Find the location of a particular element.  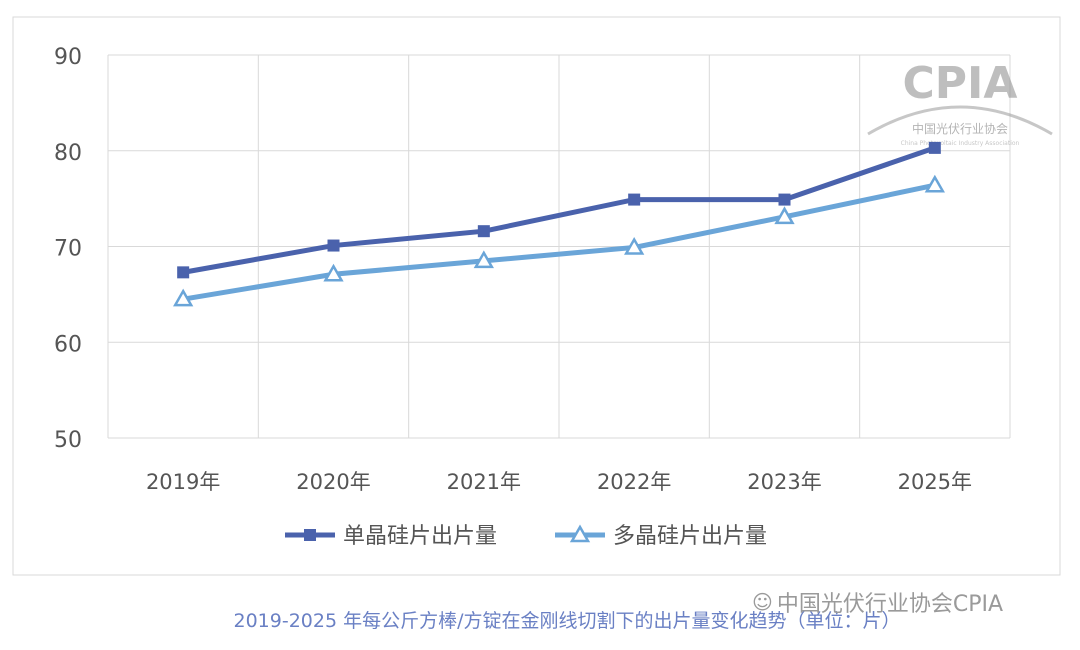

x-tick-label: 2025年 is located at coordinates (935, 482).